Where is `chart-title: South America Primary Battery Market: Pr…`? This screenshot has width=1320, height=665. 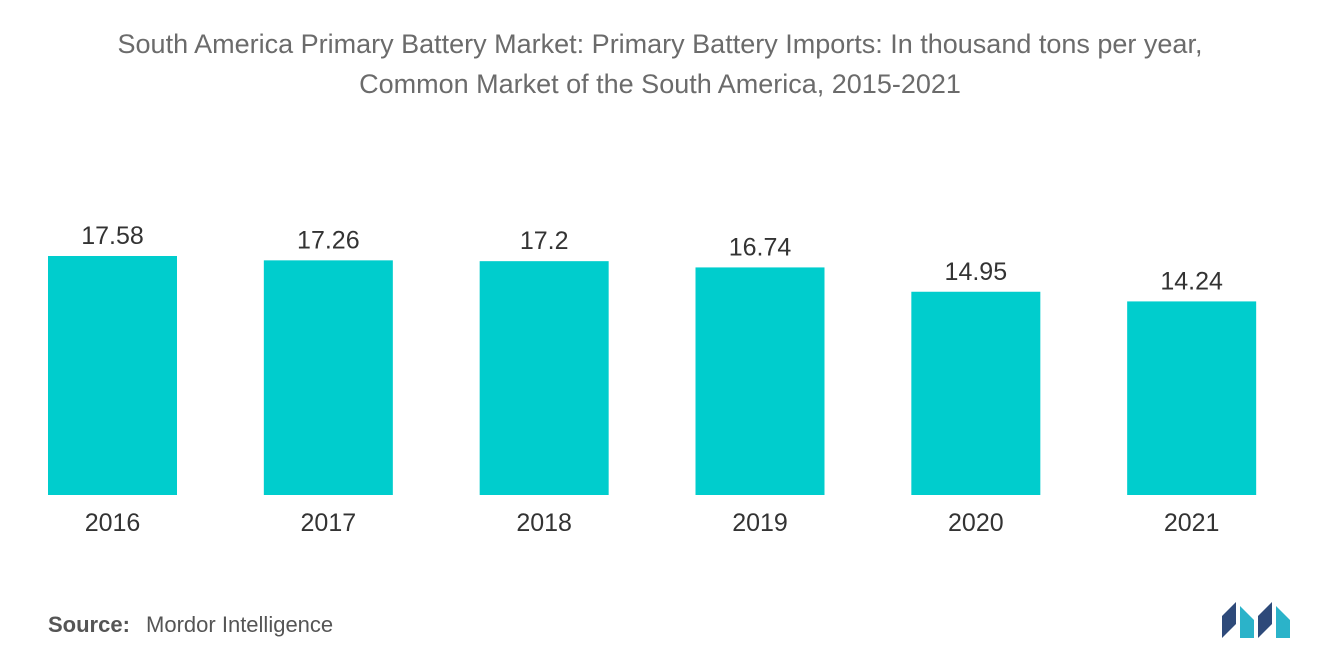 chart-title: South America Primary Battery Market: Pr… is located at coordinates (660, 64).